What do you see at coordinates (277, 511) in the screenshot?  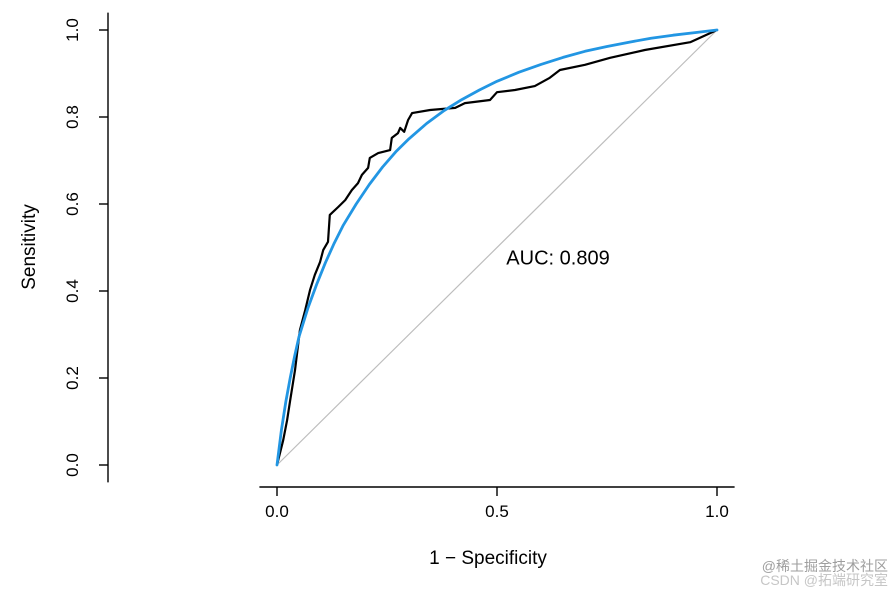 I see `x-tick-label: 0.0` at bounding box center [277, 511].